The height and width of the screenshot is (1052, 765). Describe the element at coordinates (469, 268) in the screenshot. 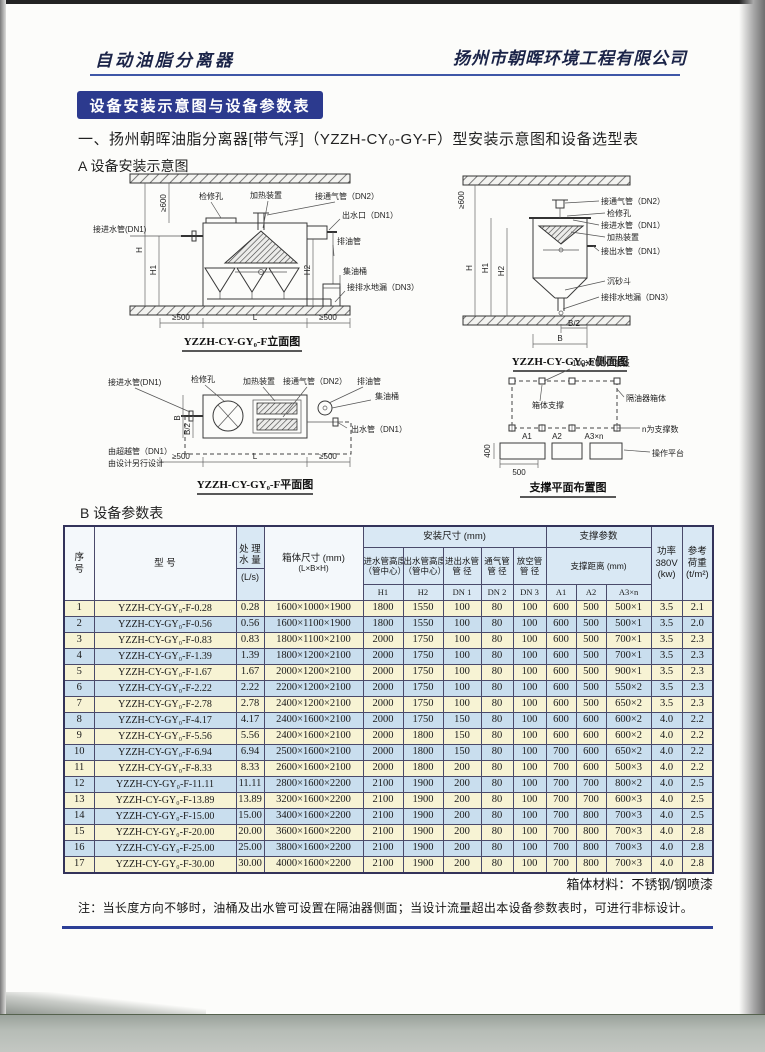

I see `dim-h-label: H` at that location.